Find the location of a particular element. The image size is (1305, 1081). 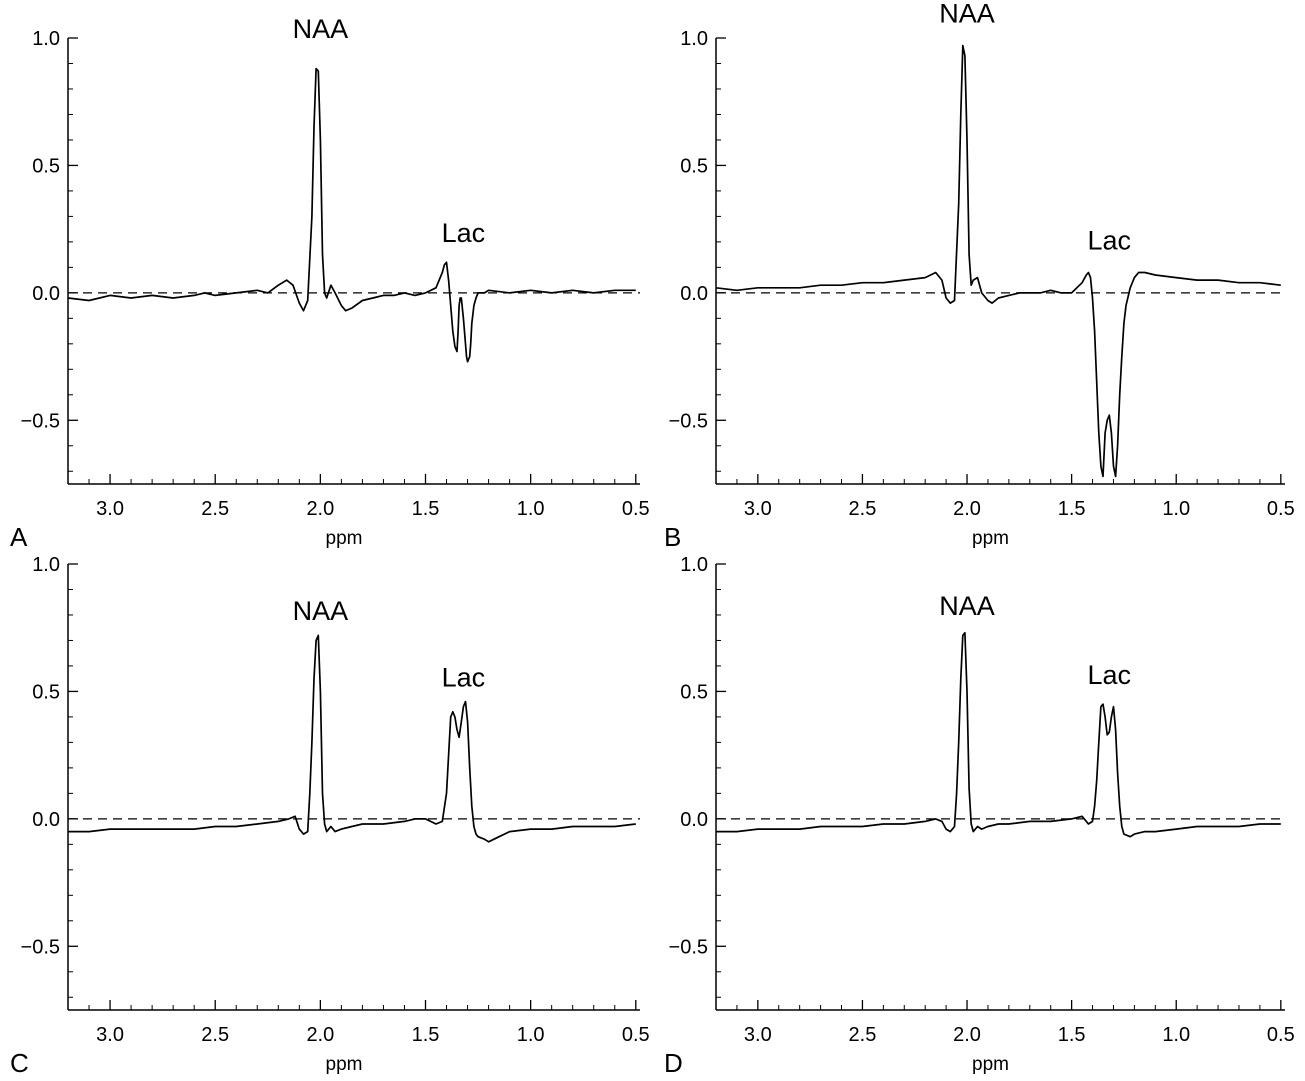

panel-letter: A is located at coordinates (19, 537).